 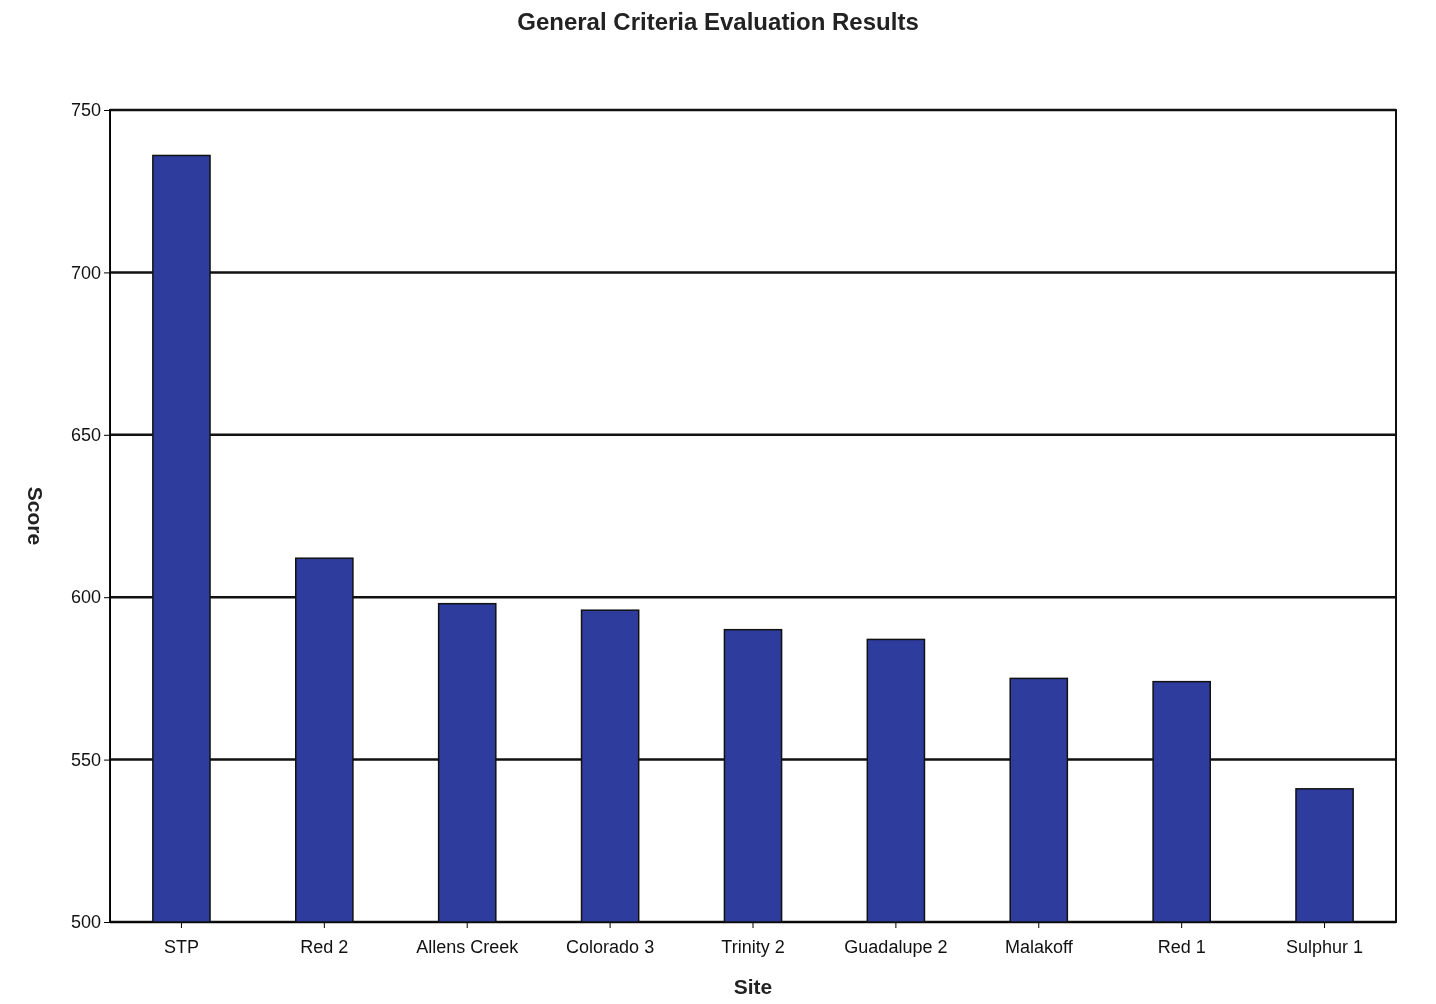 I want to click on y-tick-label: 700, so click(x=85, y=272).